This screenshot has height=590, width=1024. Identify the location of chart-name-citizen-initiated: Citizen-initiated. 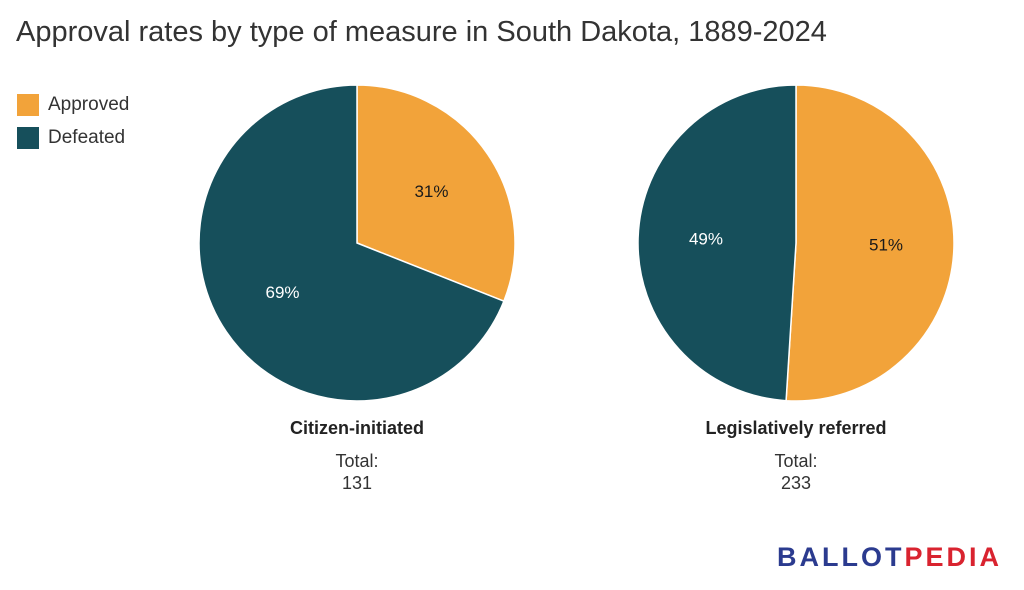
(357, 428).